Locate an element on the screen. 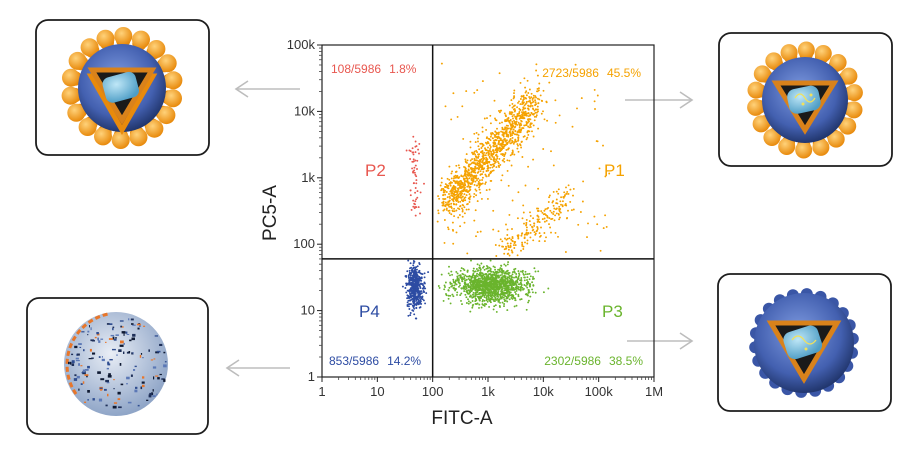  p4-label: P4 is located at coordinates (369, 311).